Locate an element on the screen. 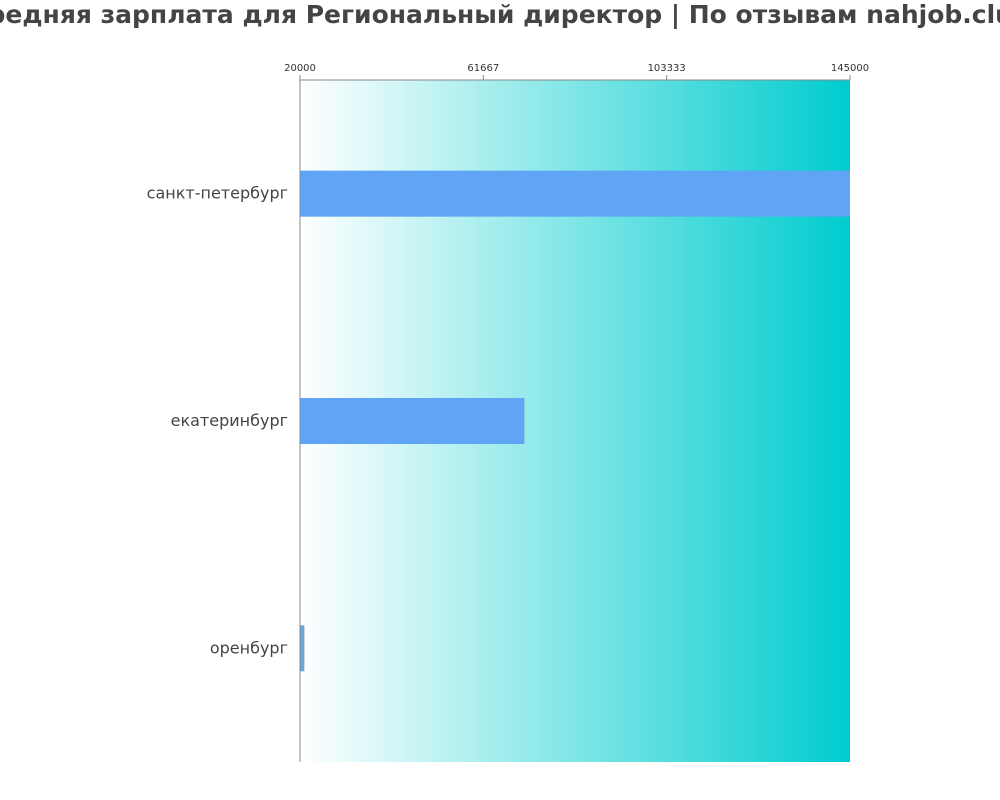 The width and height of the screenshot is (1000, 800). x-tick-label: 145000 is located at coordinates (850, 68).